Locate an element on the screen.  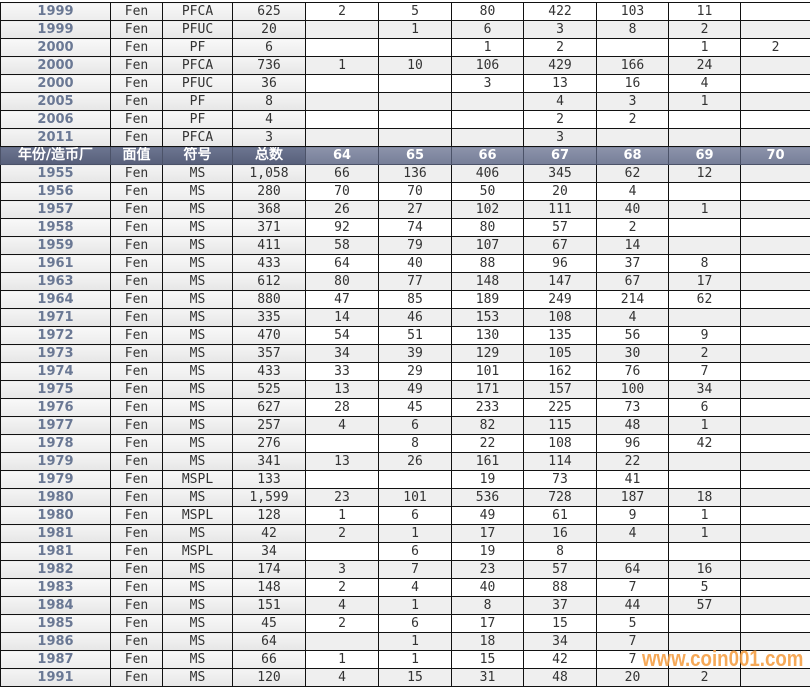
cell-year: 1983 is located at coordinates (56, 588).